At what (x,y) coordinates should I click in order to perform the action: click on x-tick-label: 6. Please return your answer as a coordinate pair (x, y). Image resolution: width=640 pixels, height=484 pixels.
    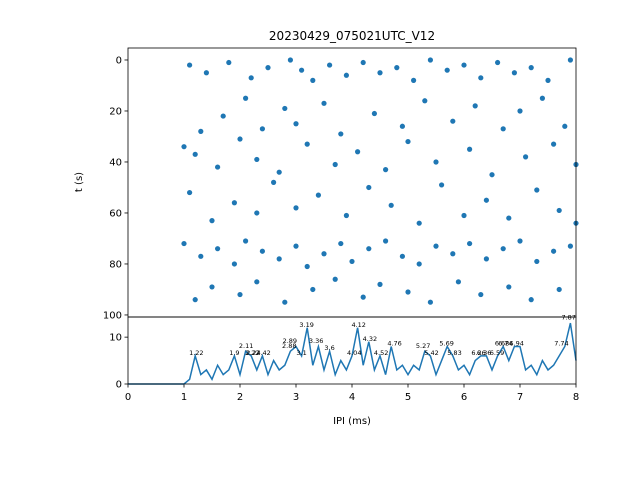
    Looking at the image, I should click on (464, 397).